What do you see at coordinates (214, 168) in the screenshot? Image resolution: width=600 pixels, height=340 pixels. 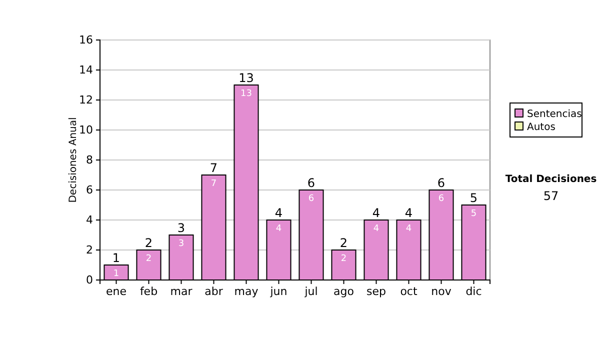 I see `total-label: 7` at bounding box center [214, 168].